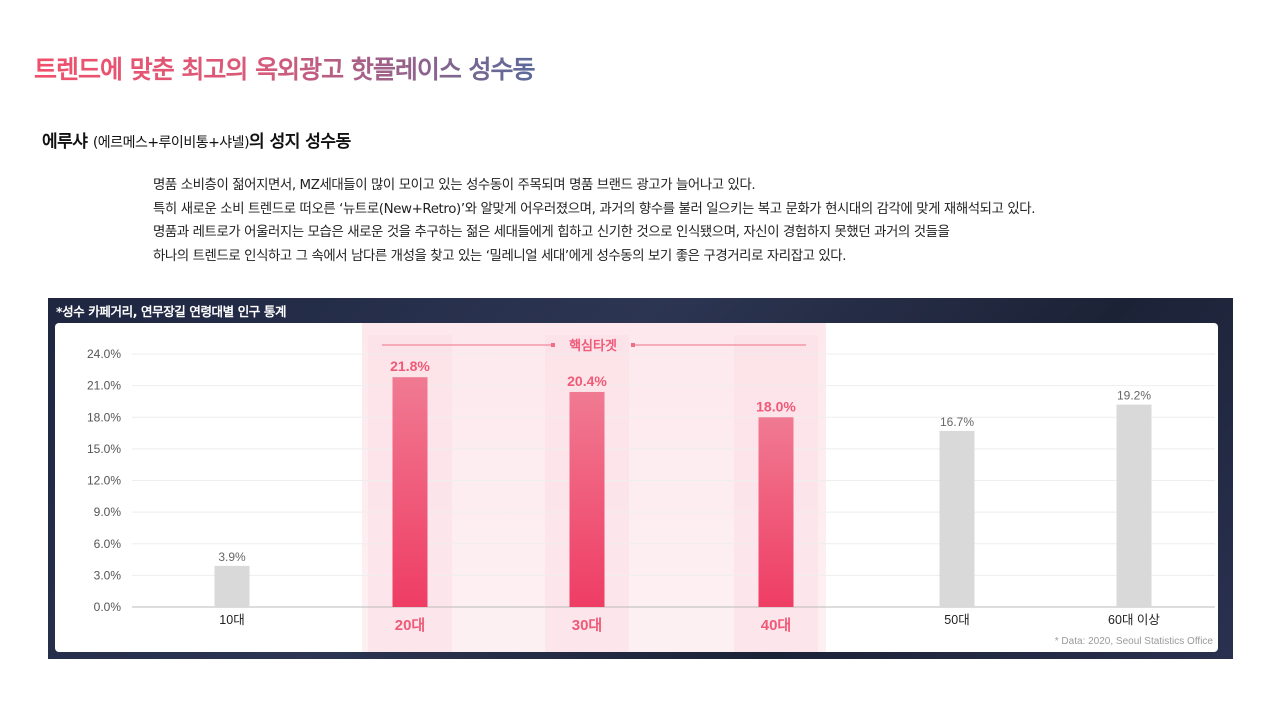 The width and height of the screenshot is (1273, 702). I want to click on bar-40대, so click(776, 512).